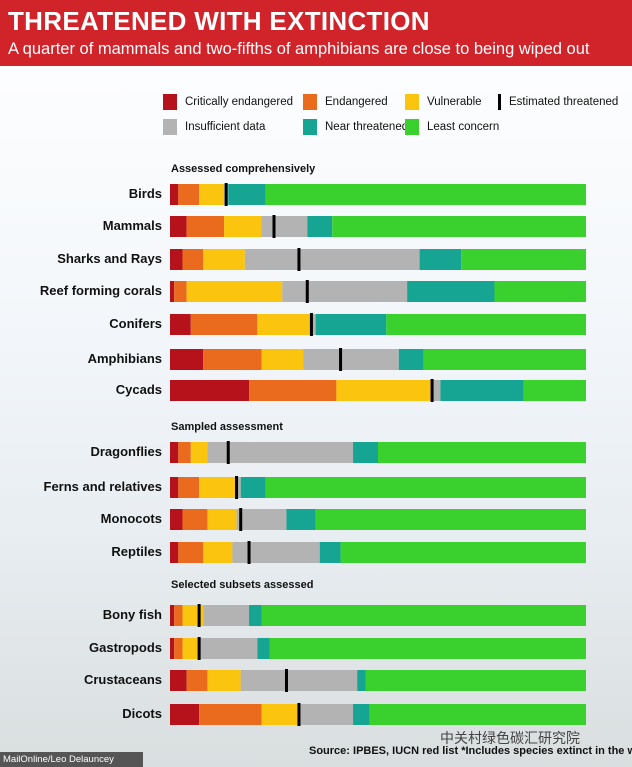 The height and width of the screenshot is (767, 632). I want to click on chart-title: THREATENED WITH EXTINCTION, so click(219, 21).